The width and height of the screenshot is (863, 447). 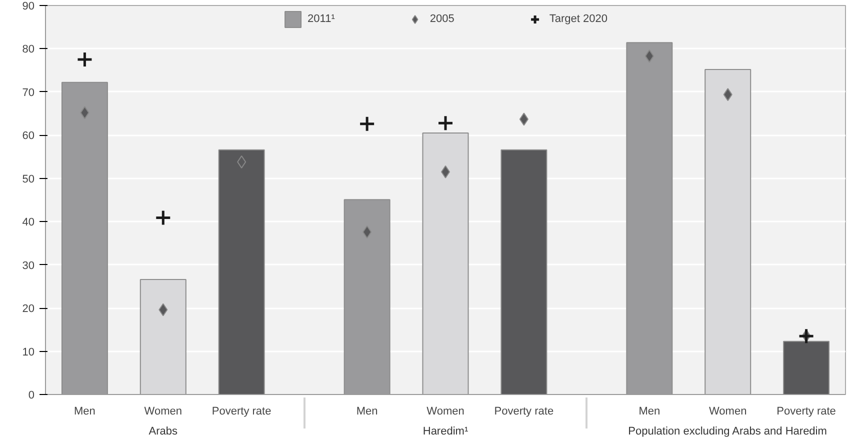 I want to click on legend-label: Target 2020, so click(x=578, y=19).